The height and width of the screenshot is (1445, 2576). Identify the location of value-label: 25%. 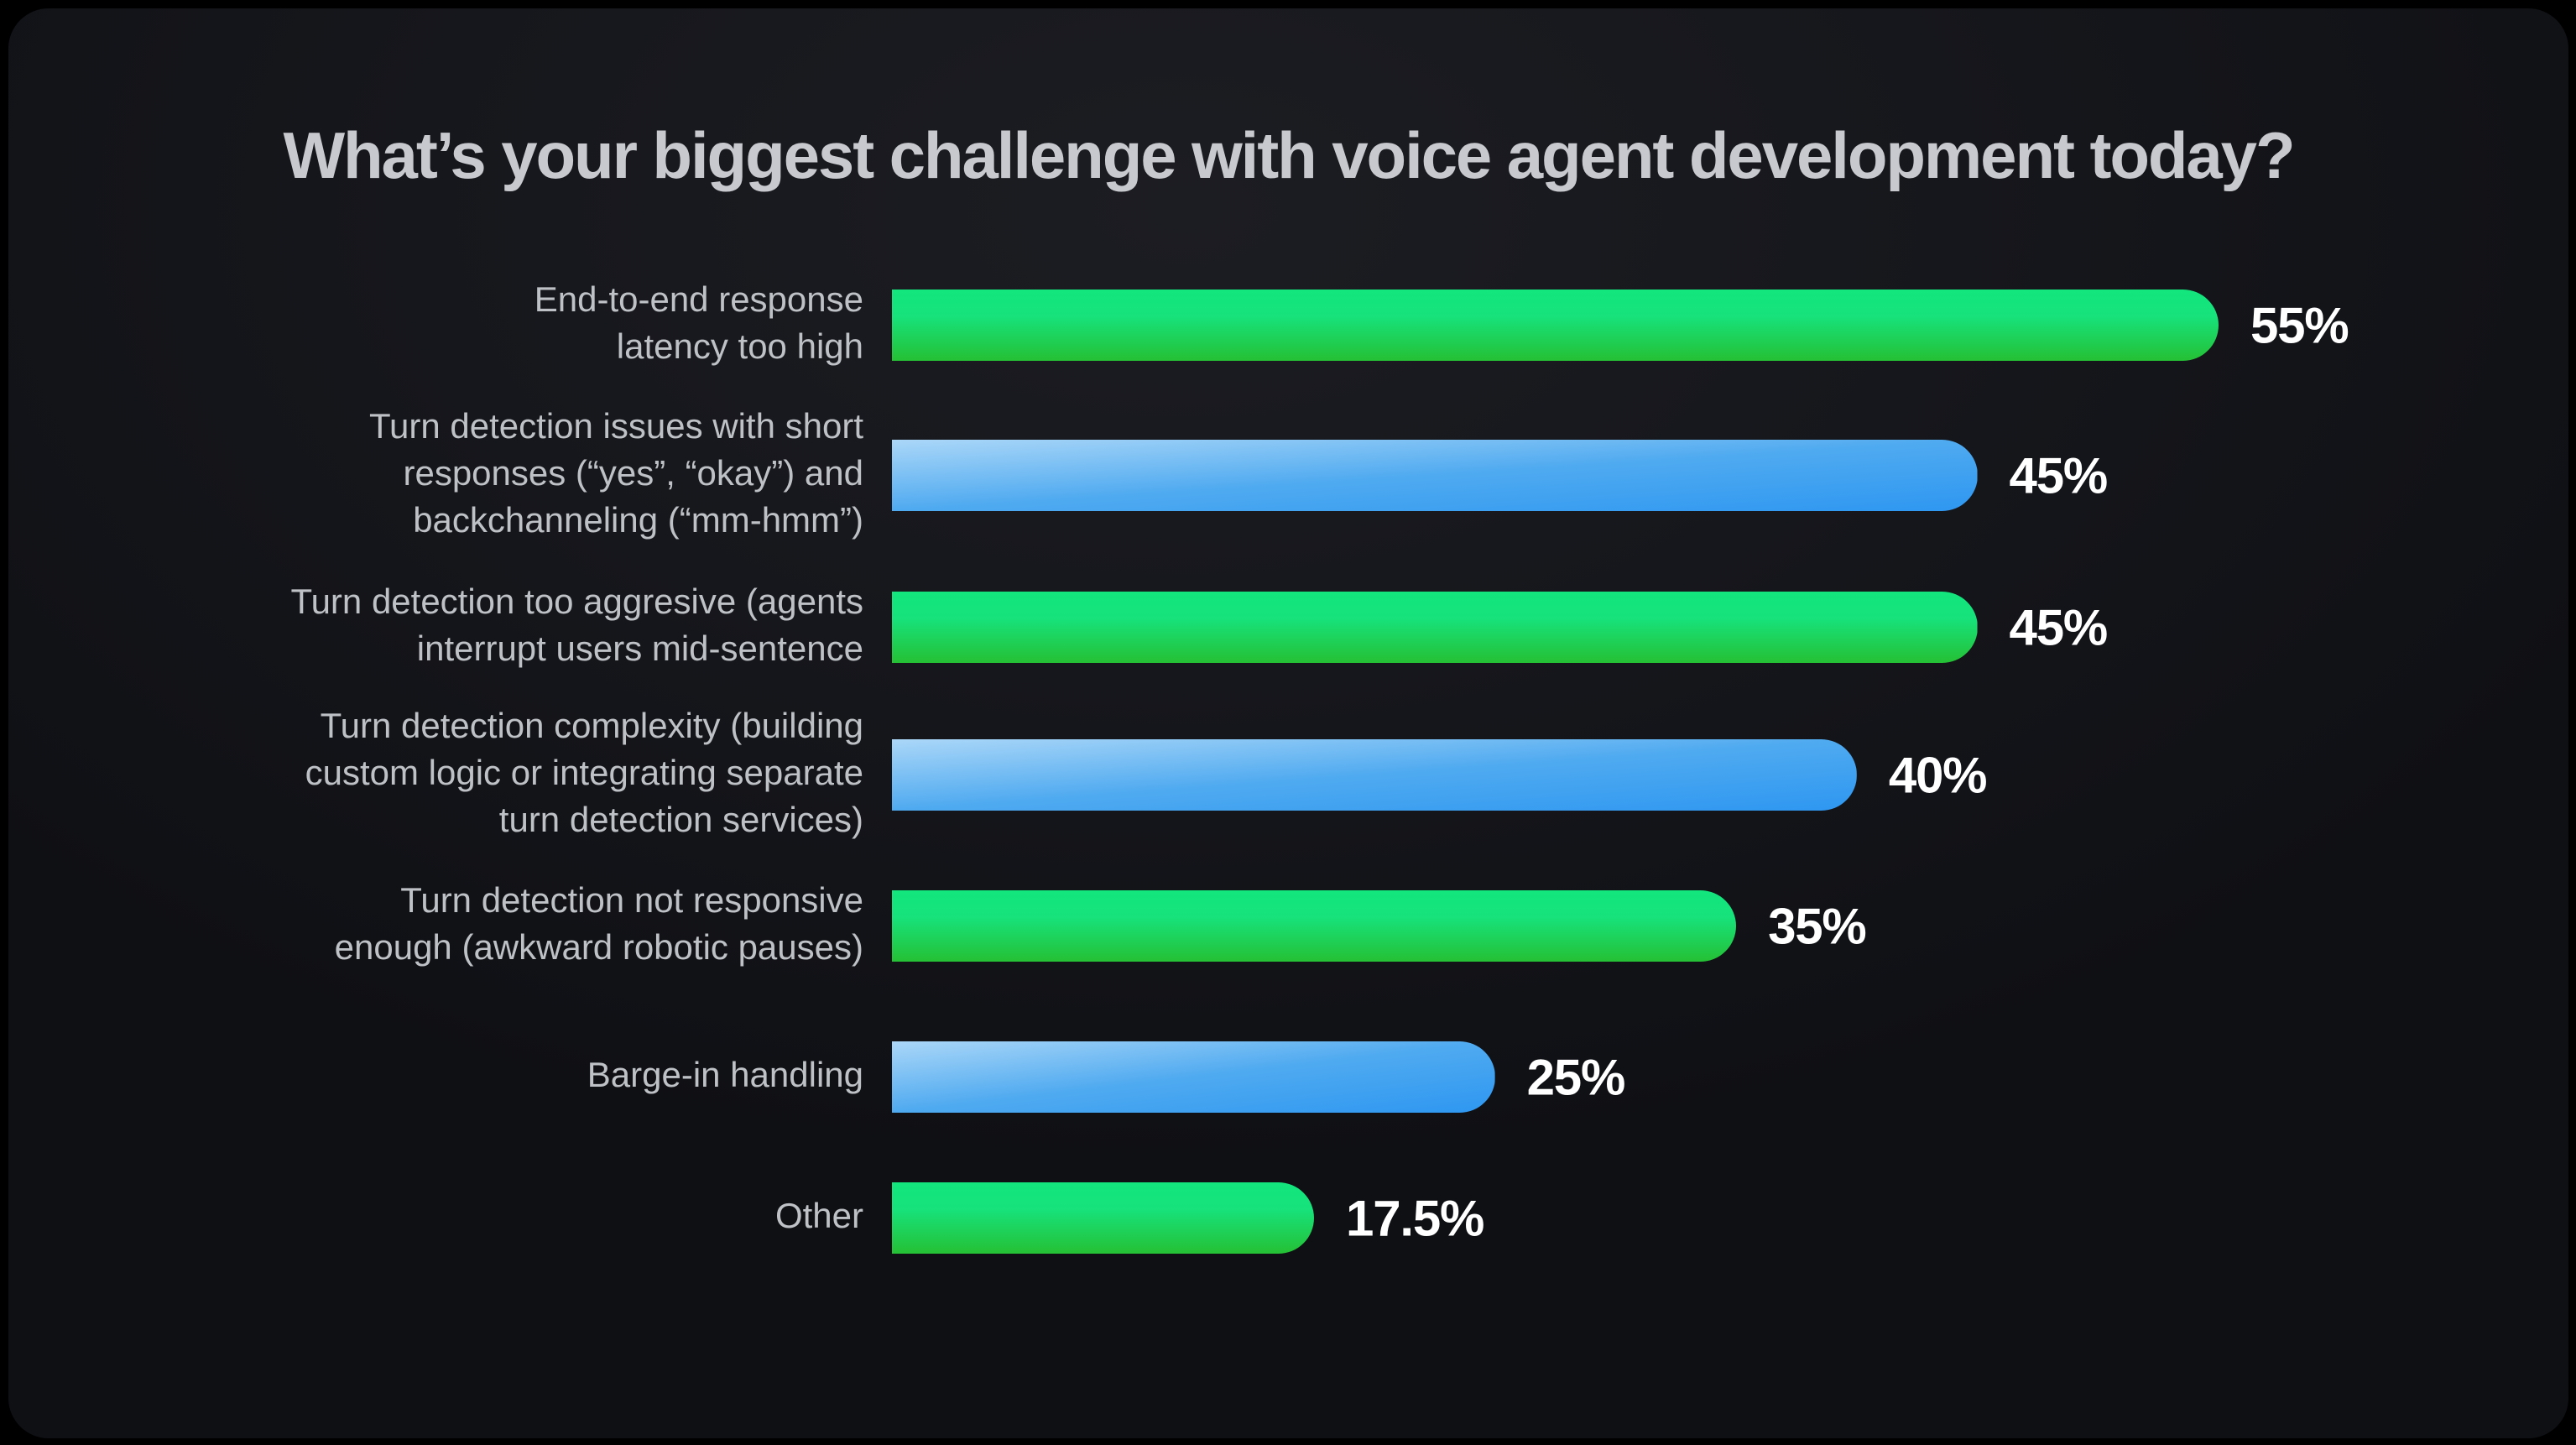
(1576, 1077).